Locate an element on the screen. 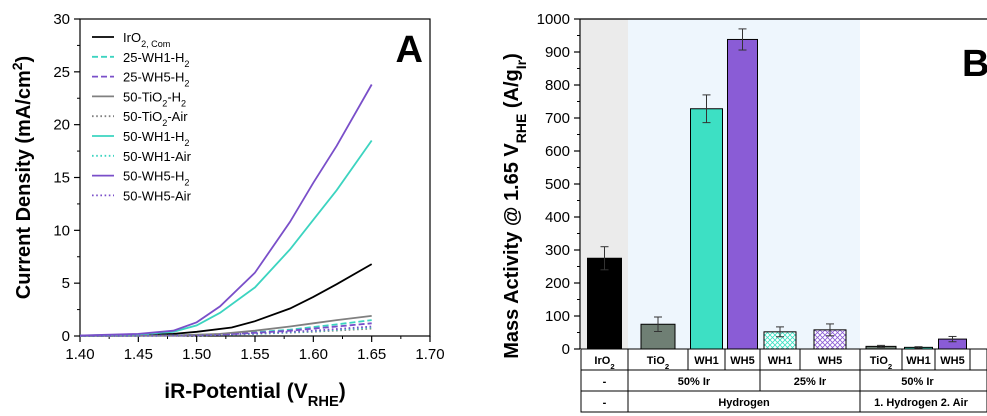 The image size is (987, 416). y-tick-label-b: 100 is located at coordinates (557, 316).